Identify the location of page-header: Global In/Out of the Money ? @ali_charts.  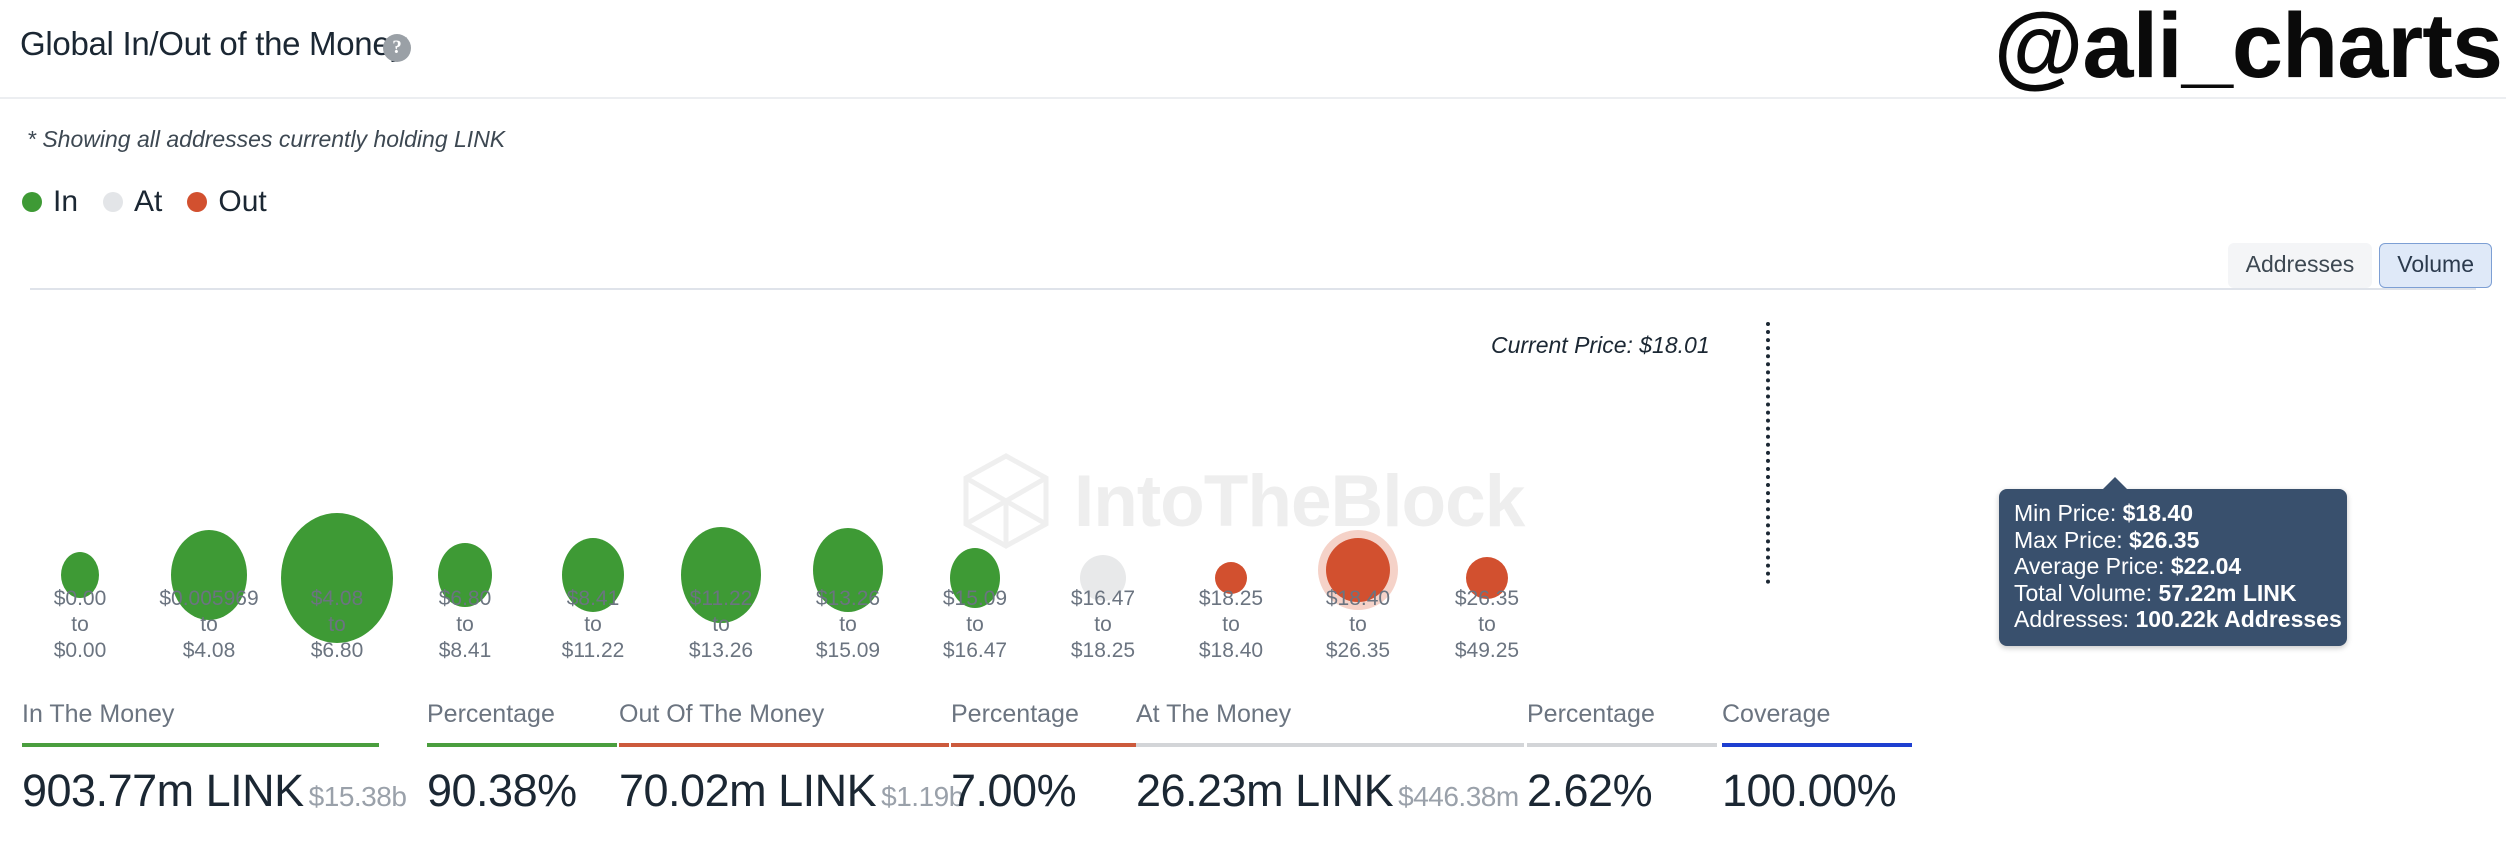
(1253, 49).